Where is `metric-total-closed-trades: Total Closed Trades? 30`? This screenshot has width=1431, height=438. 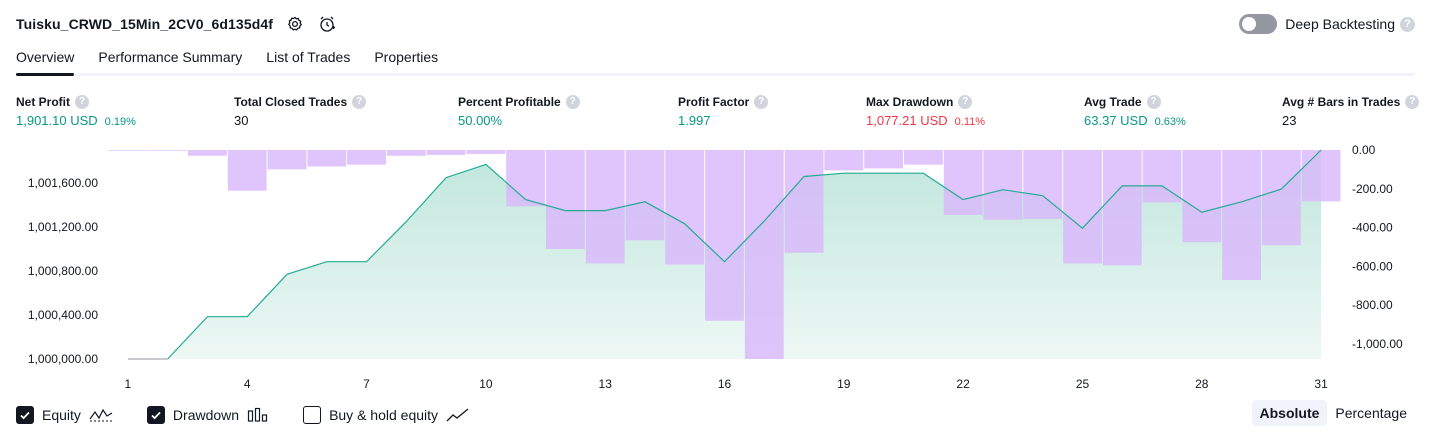 metric-total-closed-trades: Total Closed Trades? 30 is located at coordinates (300, 111).